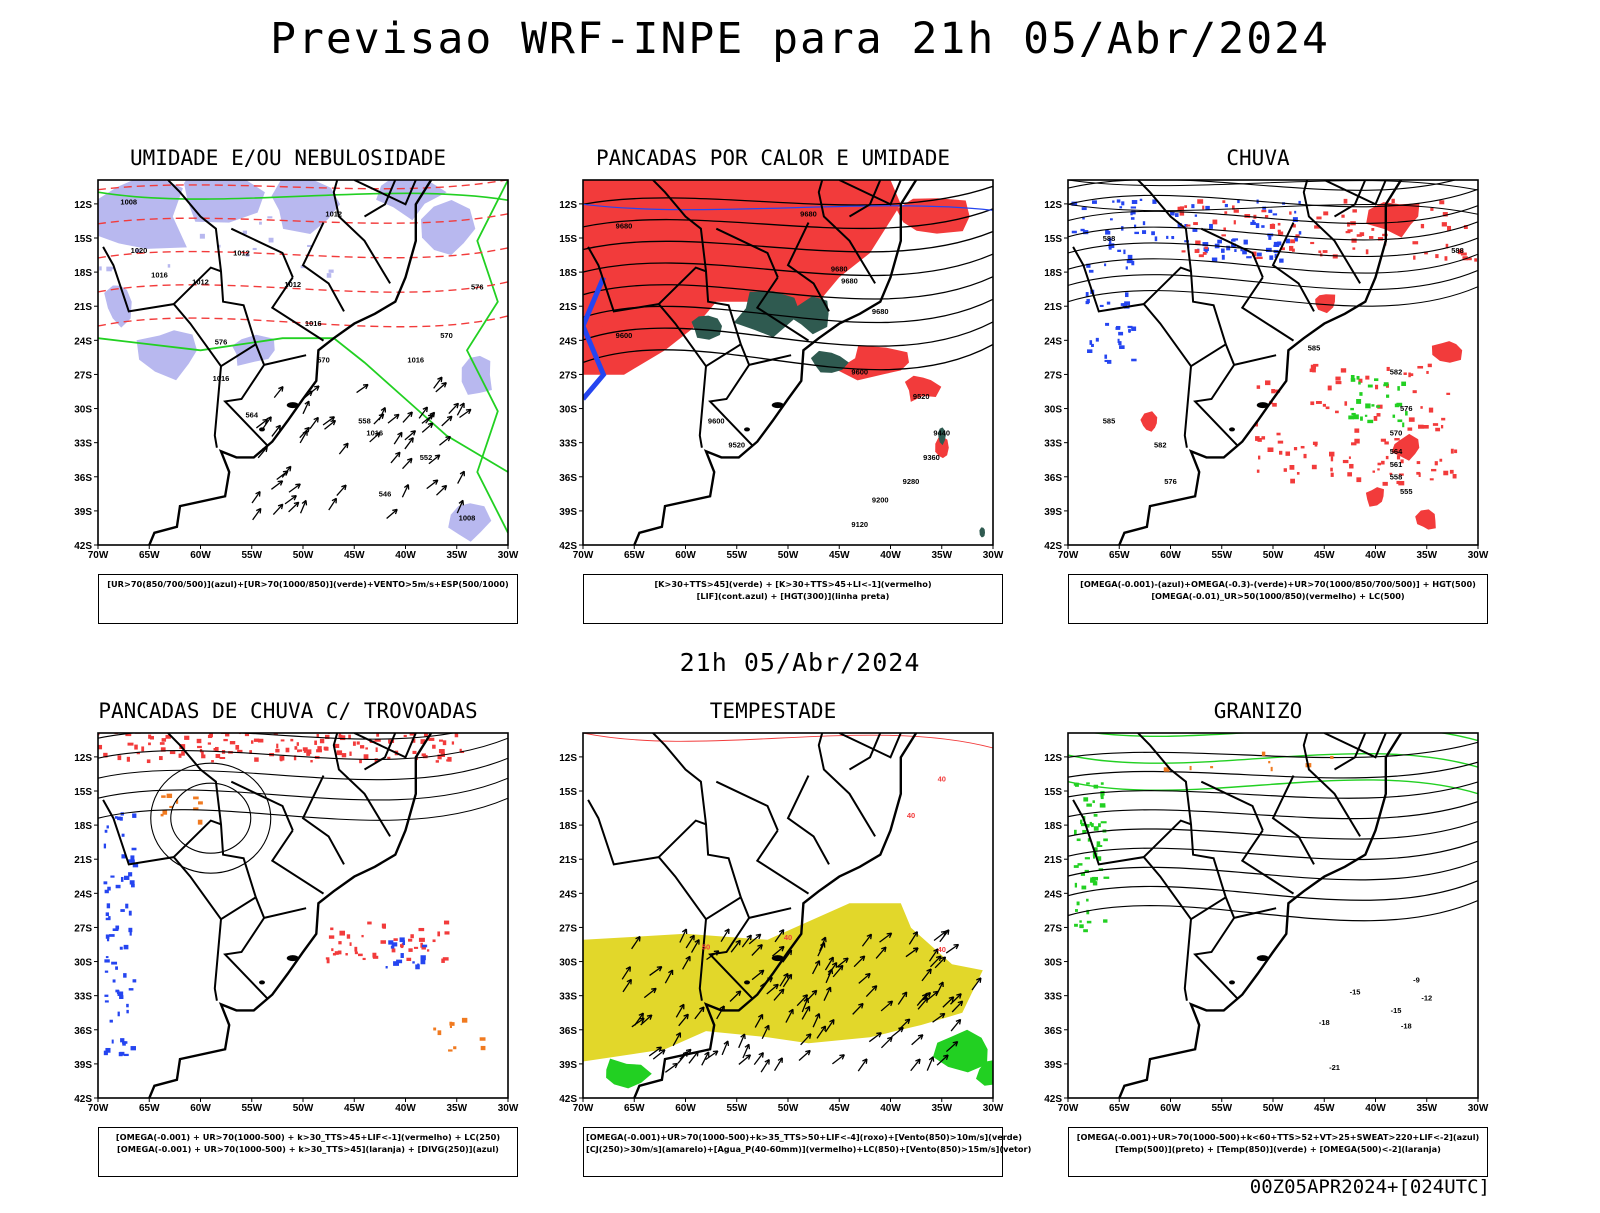 Image resolution: width=1600 pixels, height=1213 pixels. What do you see at coordinates (1416, 979) in the screenshot?
I see `contour-label: -9` at bounding box center [1416, 979].